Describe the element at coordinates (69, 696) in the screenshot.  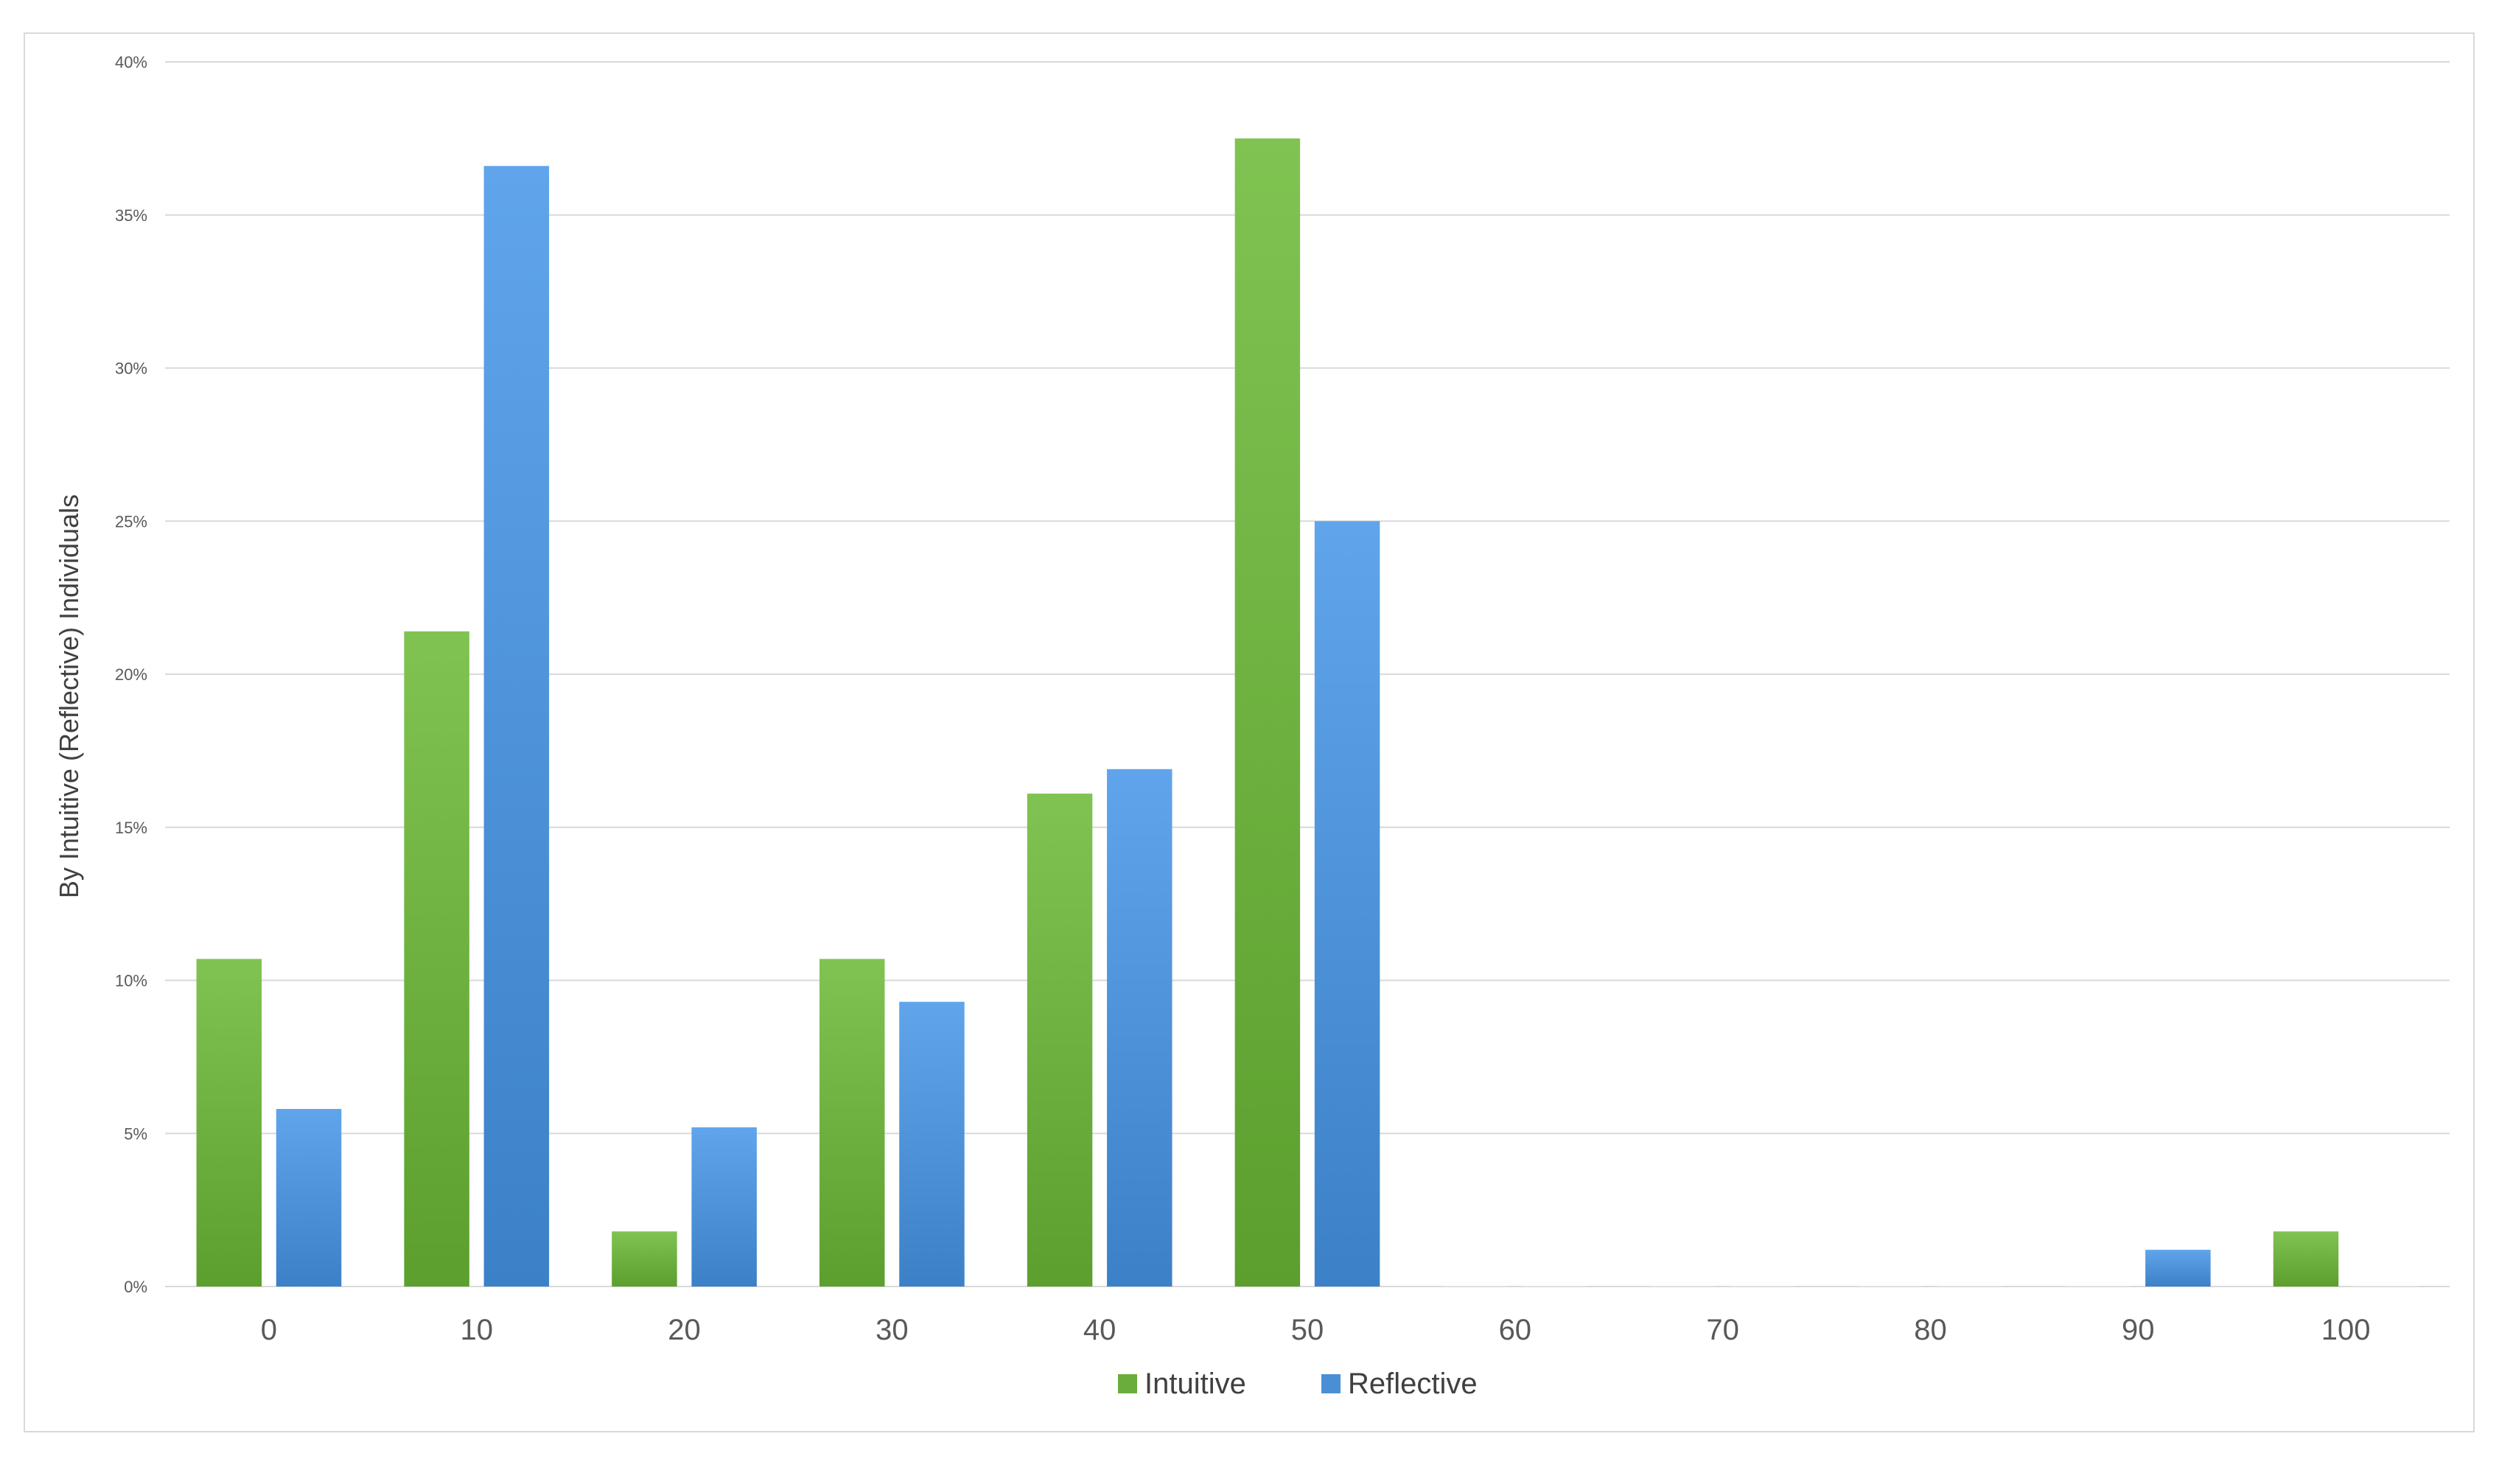
I see `y-axis-title: By Intuitive (Reflective) Individuals` at that location.